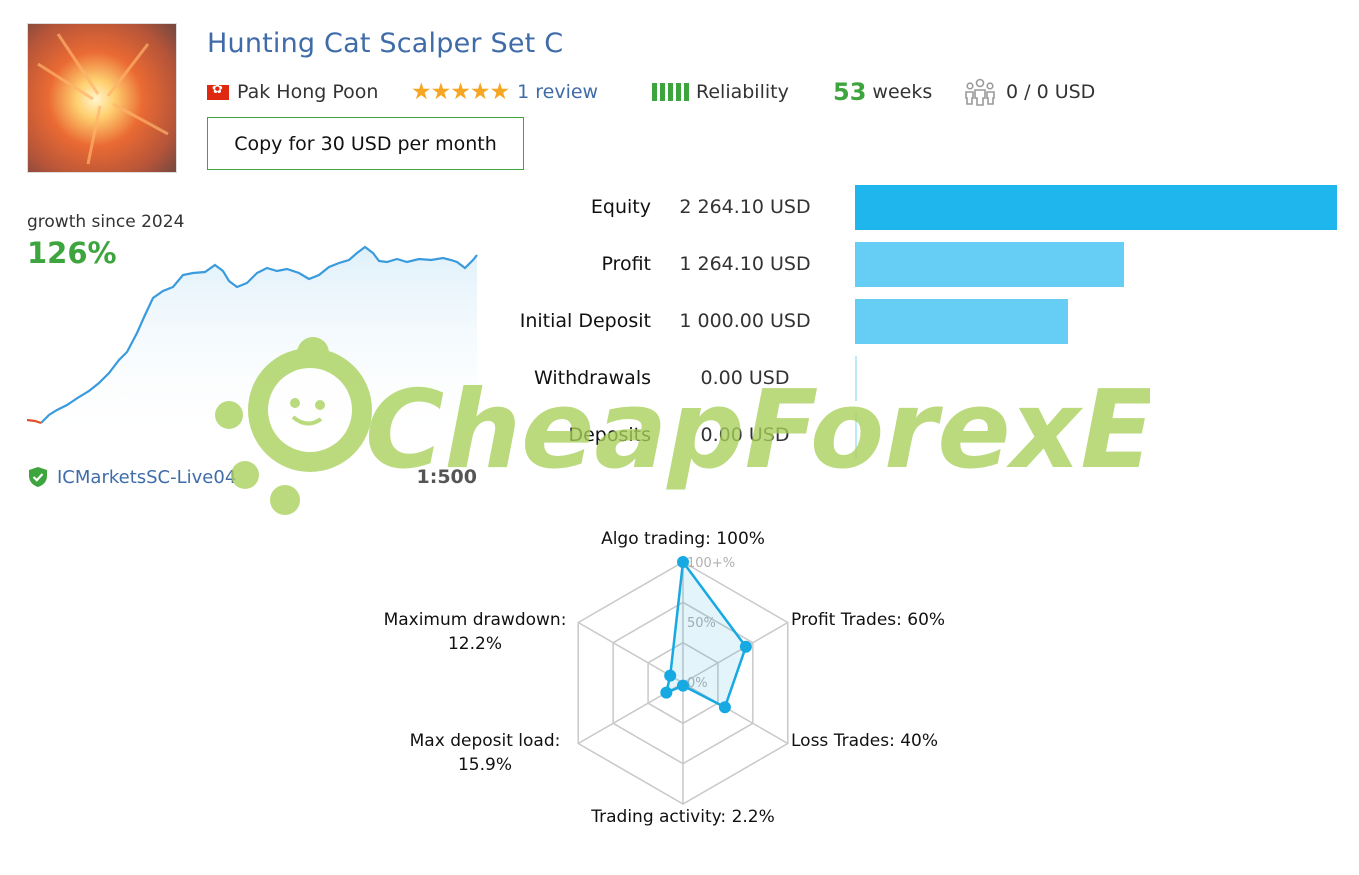 The height and width of the screenshot is (875, 1359). Describe the element at coordinates (868, 620) in the screenshot. I see `radar-label-profit-trades: Profit Trades: 60%` at that location.